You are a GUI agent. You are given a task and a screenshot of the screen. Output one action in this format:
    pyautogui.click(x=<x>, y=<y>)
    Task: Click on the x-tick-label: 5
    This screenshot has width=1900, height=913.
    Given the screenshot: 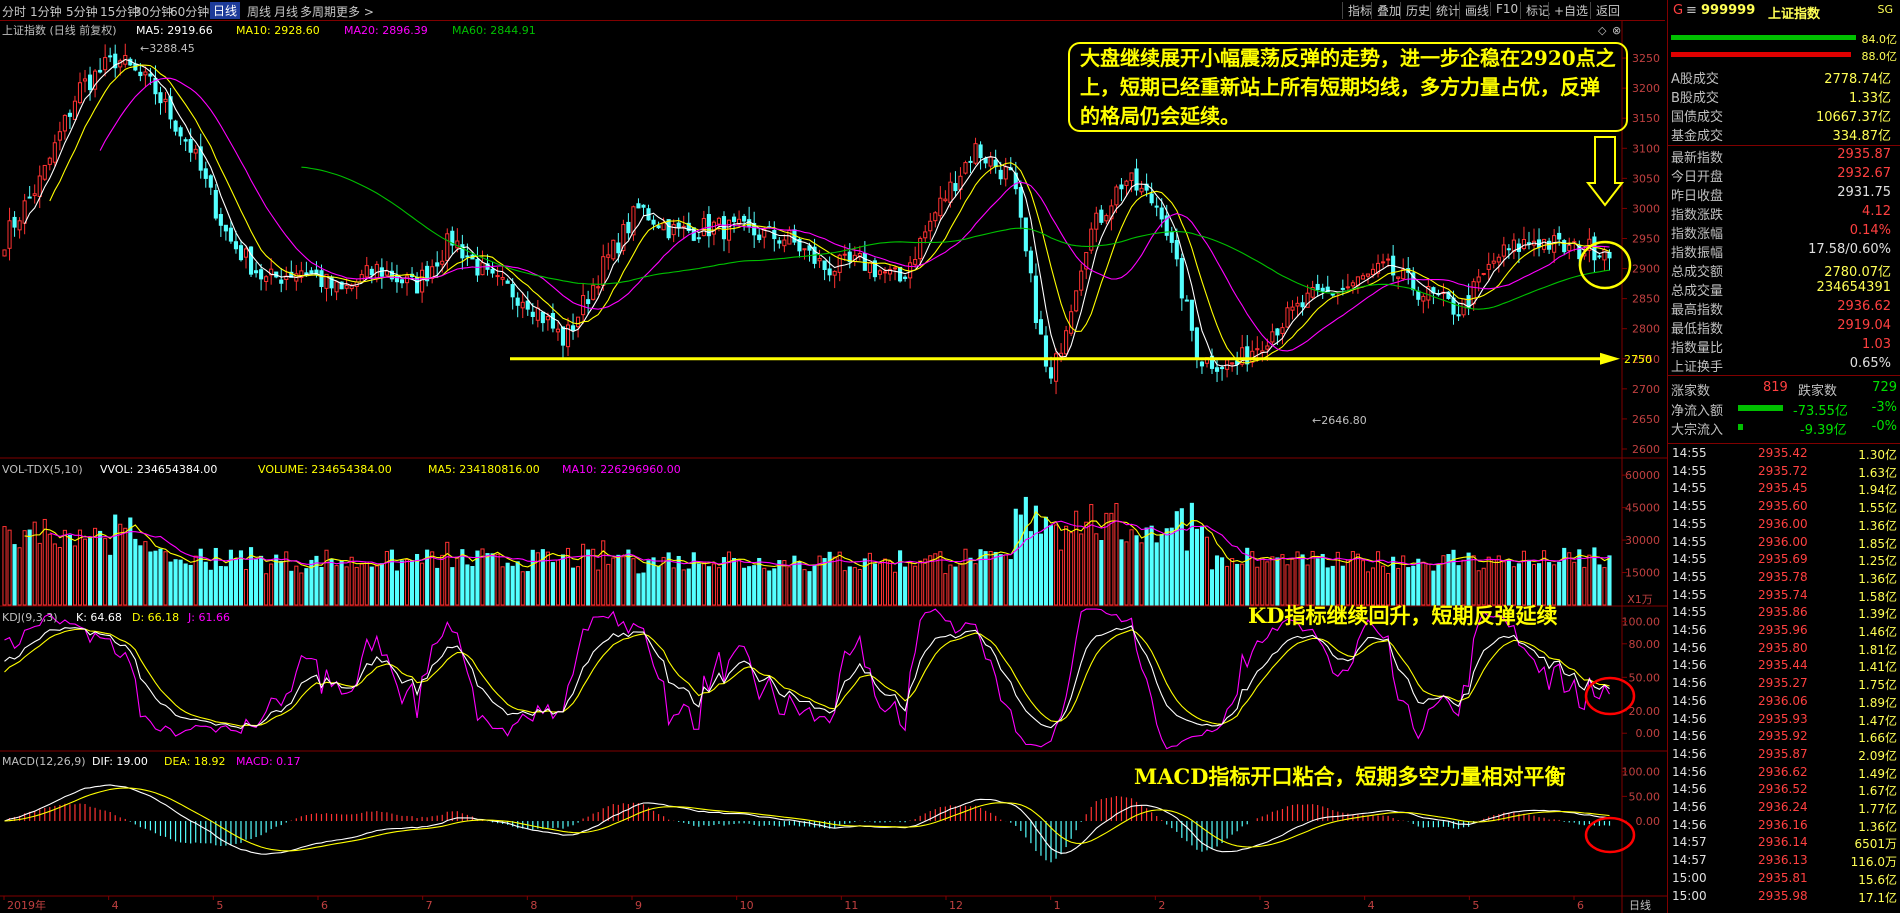 What is the action you would take?
    pyautogui.click(x=219, y=905)
    